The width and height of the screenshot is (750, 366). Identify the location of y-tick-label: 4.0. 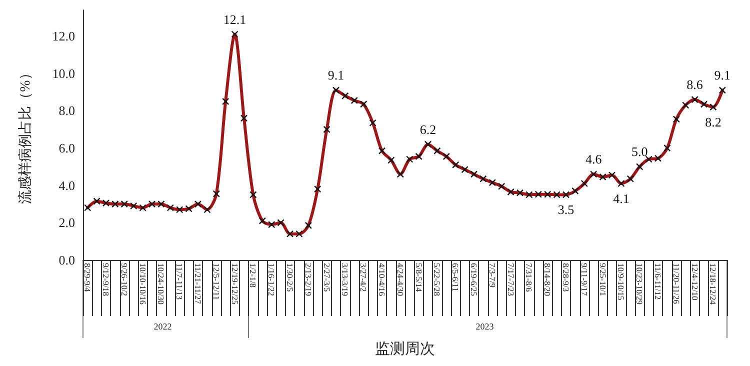
(66, 185).